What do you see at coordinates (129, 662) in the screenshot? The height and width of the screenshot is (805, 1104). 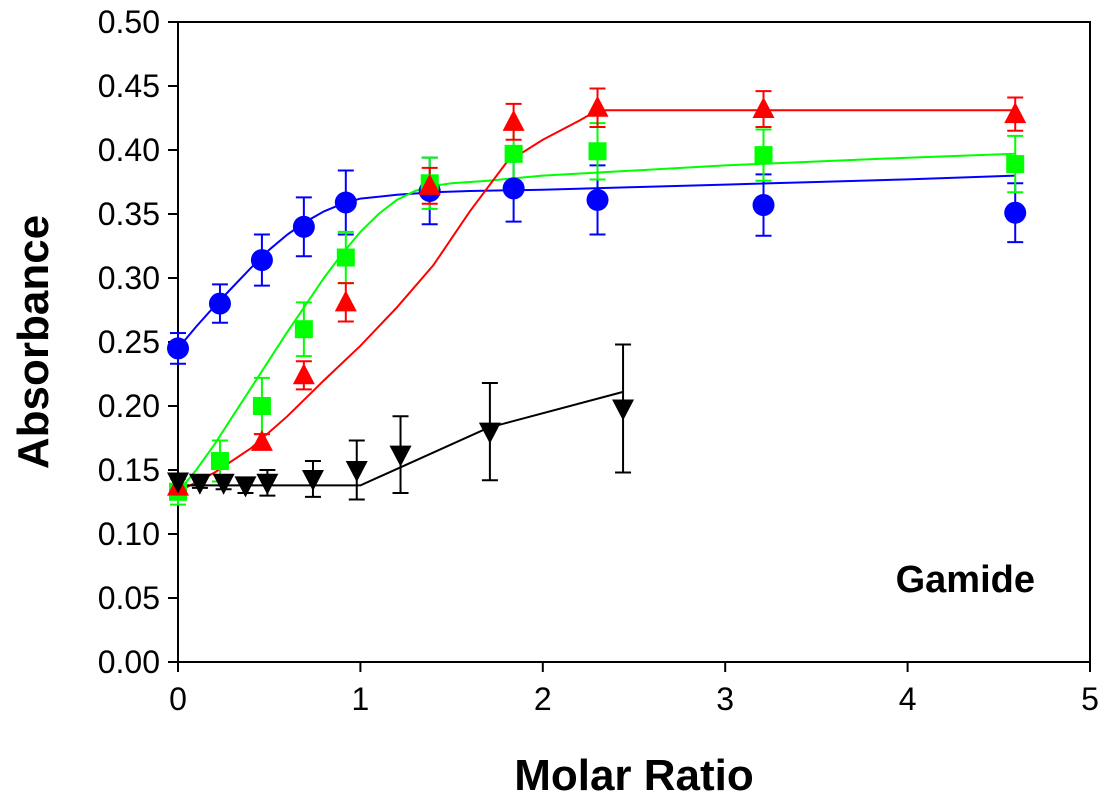 I see `y-tick-label: 0.00` at bounding box center [129, 662].